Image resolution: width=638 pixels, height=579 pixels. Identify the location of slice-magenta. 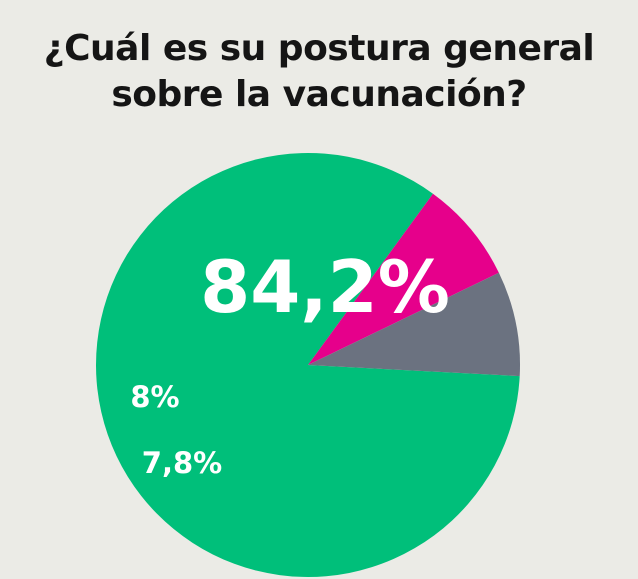
(403, 279).